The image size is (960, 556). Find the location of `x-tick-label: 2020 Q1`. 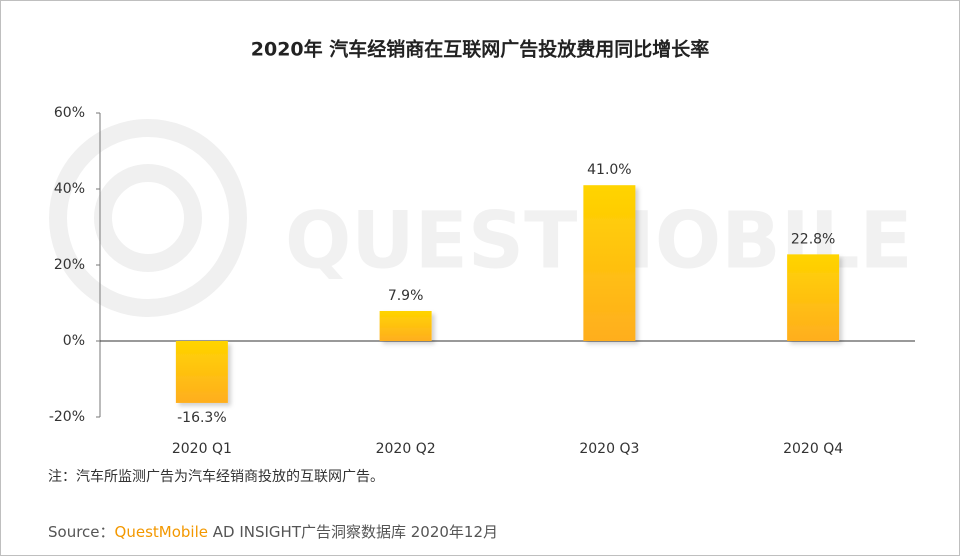

x-tick-label: 2020 Q1 is located at coordinates (202, 449).